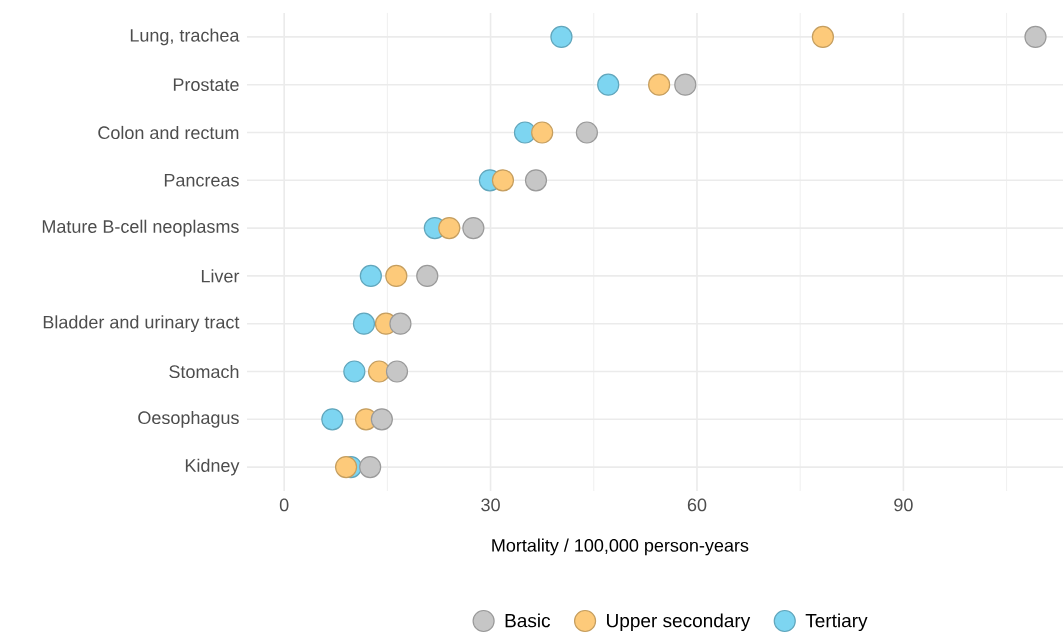  Describe the element at coordinates (204, 371) in the screenshot. I see `y-tick-label: Stomach` at that location.